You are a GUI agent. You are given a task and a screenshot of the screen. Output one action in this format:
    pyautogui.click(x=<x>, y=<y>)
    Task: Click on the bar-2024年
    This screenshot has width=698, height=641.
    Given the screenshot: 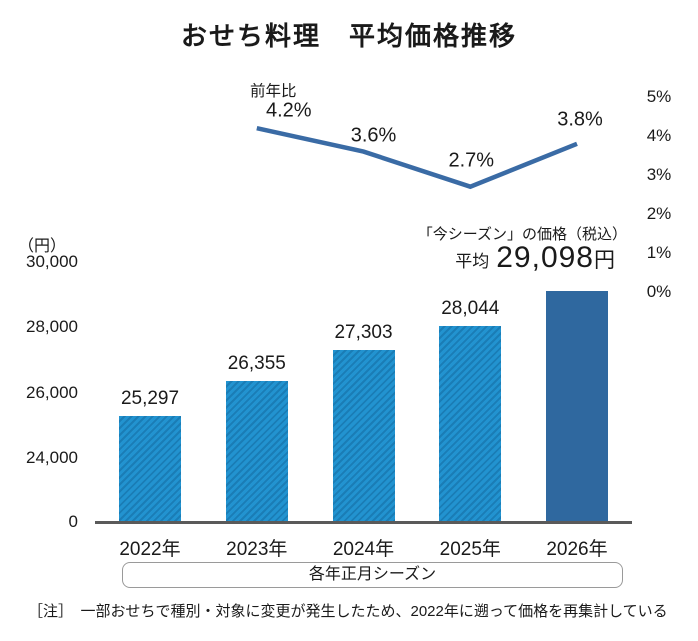 What is the action you would take?
    pyautogui.click(x=363, y=436)
    